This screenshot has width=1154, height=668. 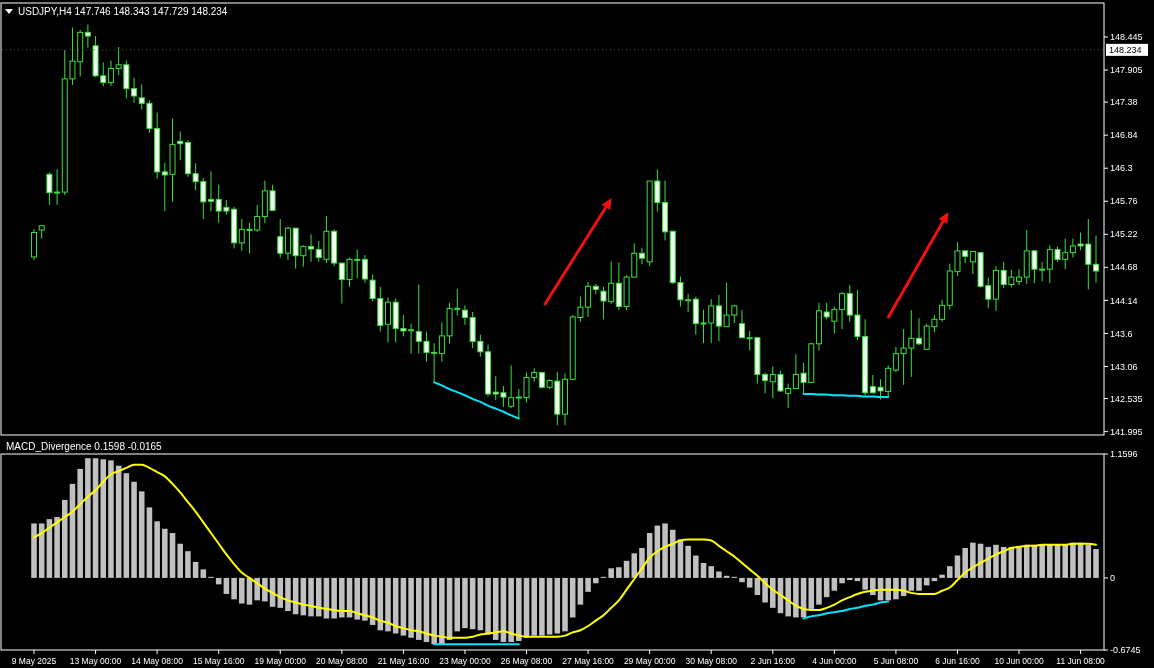 What do you see at coordinates (1124, 102) in the screenshot?
I see `y-tick-label: 147.38` at bounding box center [1124, 102].